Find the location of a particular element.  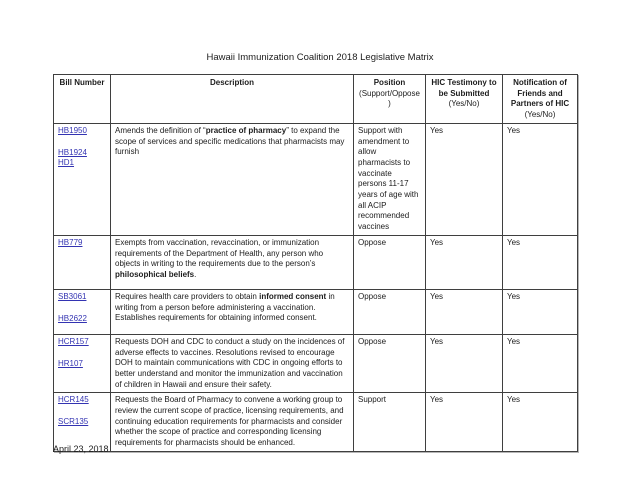

position-cell: Support is located at coordinates (389, 422).